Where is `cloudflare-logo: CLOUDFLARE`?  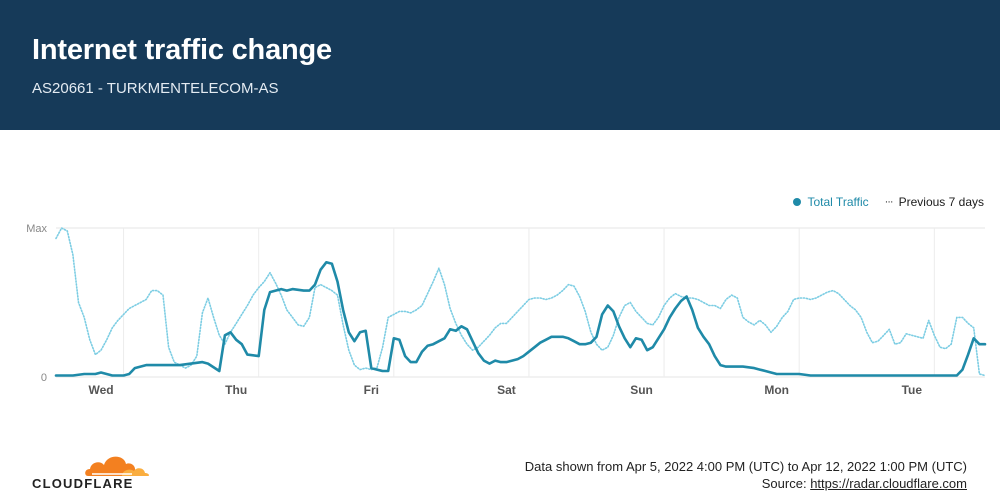
cloudflare-logo: CLOUDFLARE is located at coordinates (90, 470).